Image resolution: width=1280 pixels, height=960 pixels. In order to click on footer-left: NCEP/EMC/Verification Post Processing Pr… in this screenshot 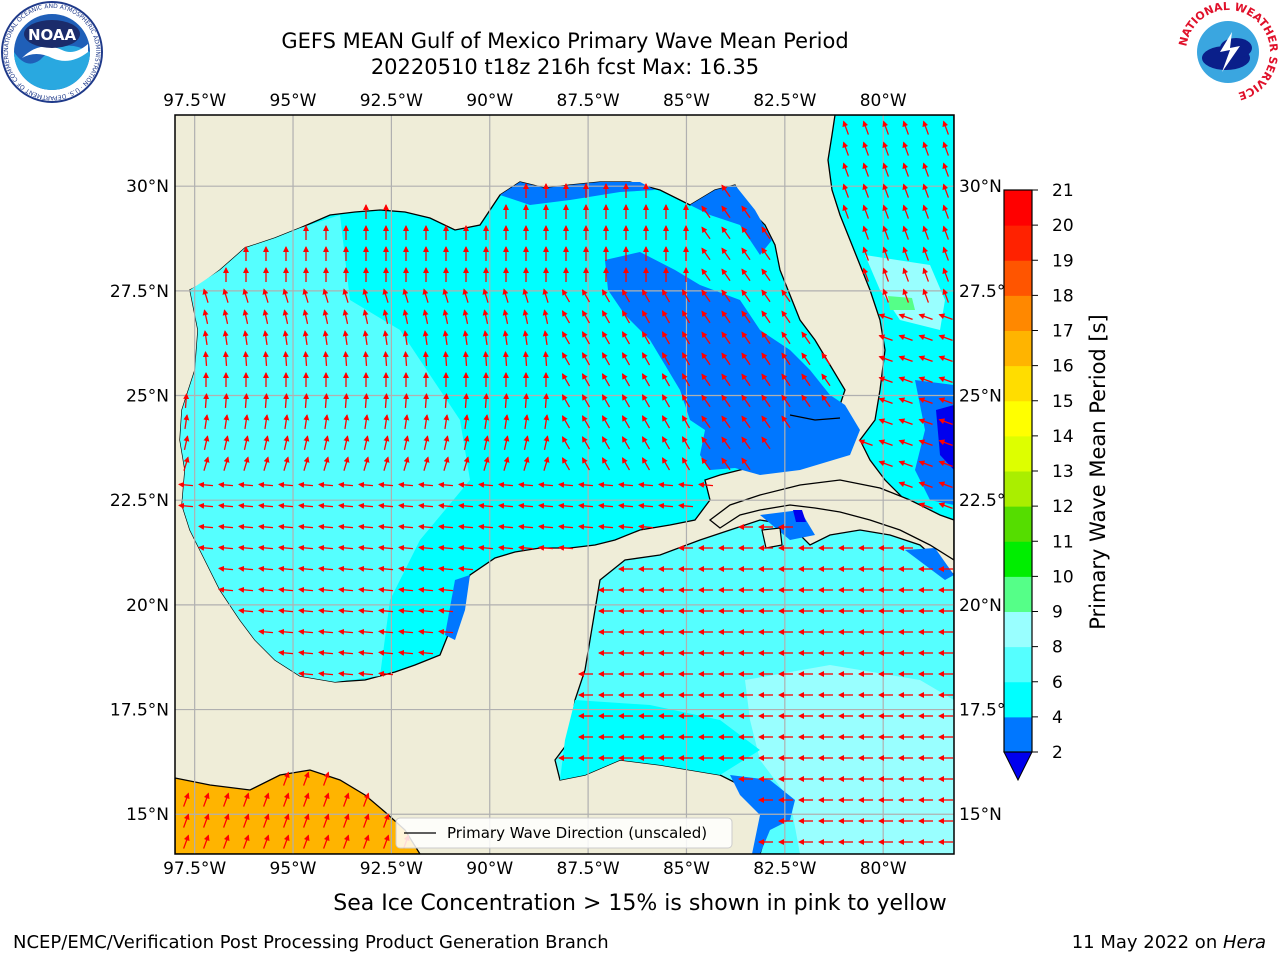, I will do `click(311, 942)`.